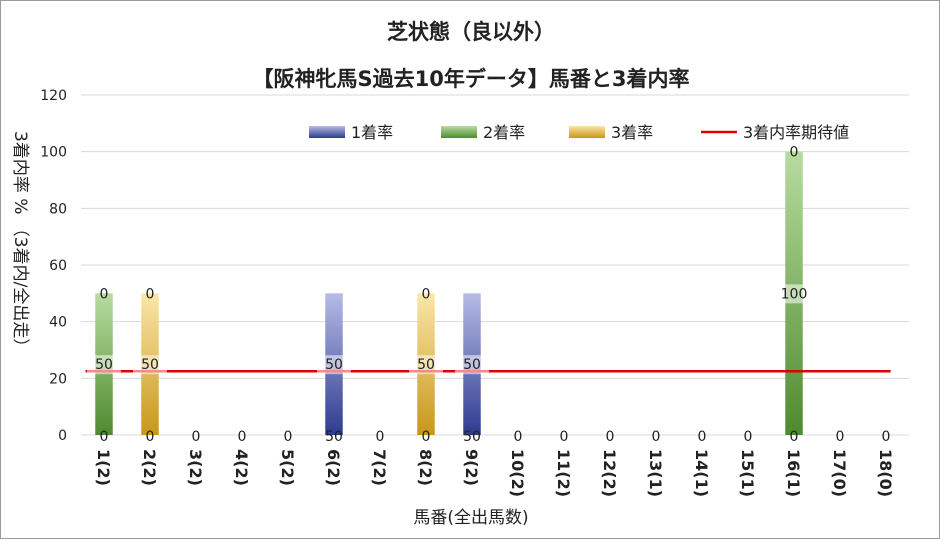  What do you see at coordinates (62, 436) in the screenshot?
I see `y-tick-label: 0` at bounding box center [62, 436].